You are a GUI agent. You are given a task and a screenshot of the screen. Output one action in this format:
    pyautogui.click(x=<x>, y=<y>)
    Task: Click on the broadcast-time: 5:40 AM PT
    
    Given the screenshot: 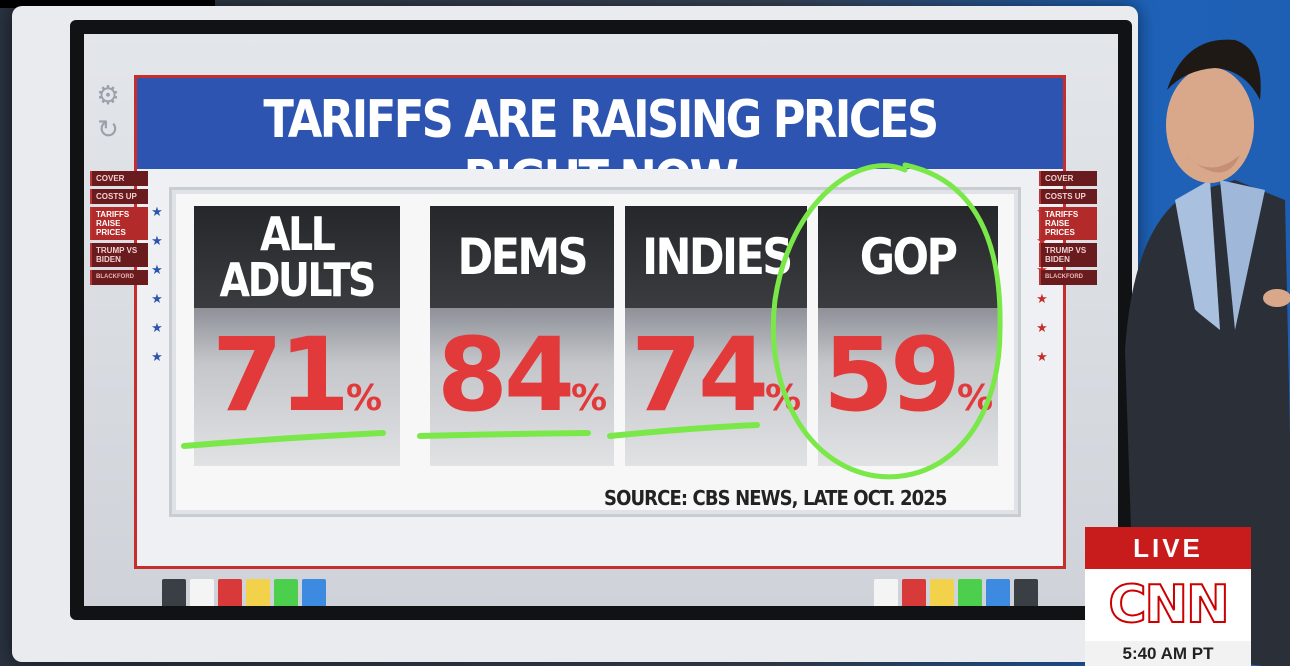 What is the action you would take?
    pyautogui.click(x=1168, y=653)
    